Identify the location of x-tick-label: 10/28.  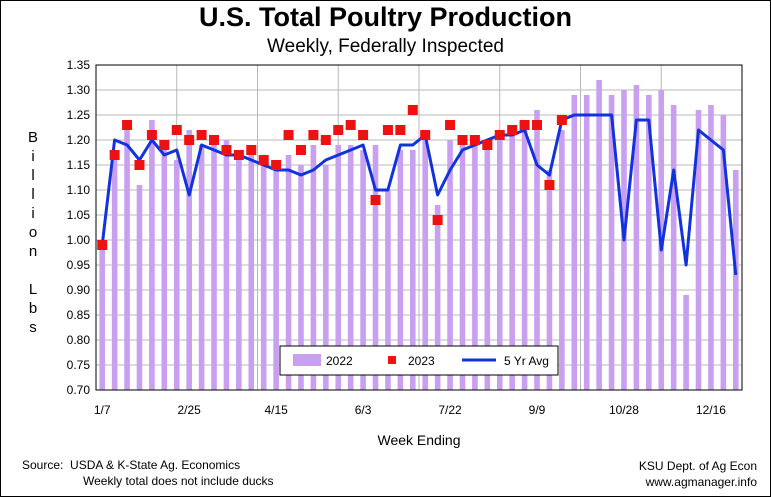
(624, 410).